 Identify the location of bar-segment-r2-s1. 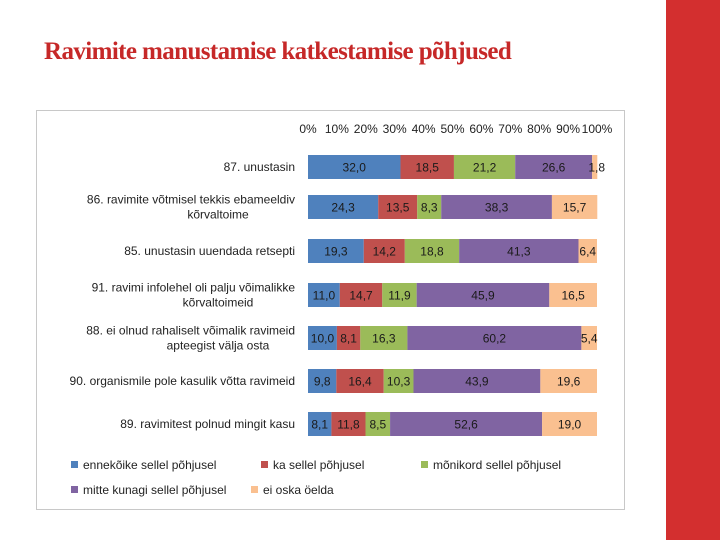
(384, 251).